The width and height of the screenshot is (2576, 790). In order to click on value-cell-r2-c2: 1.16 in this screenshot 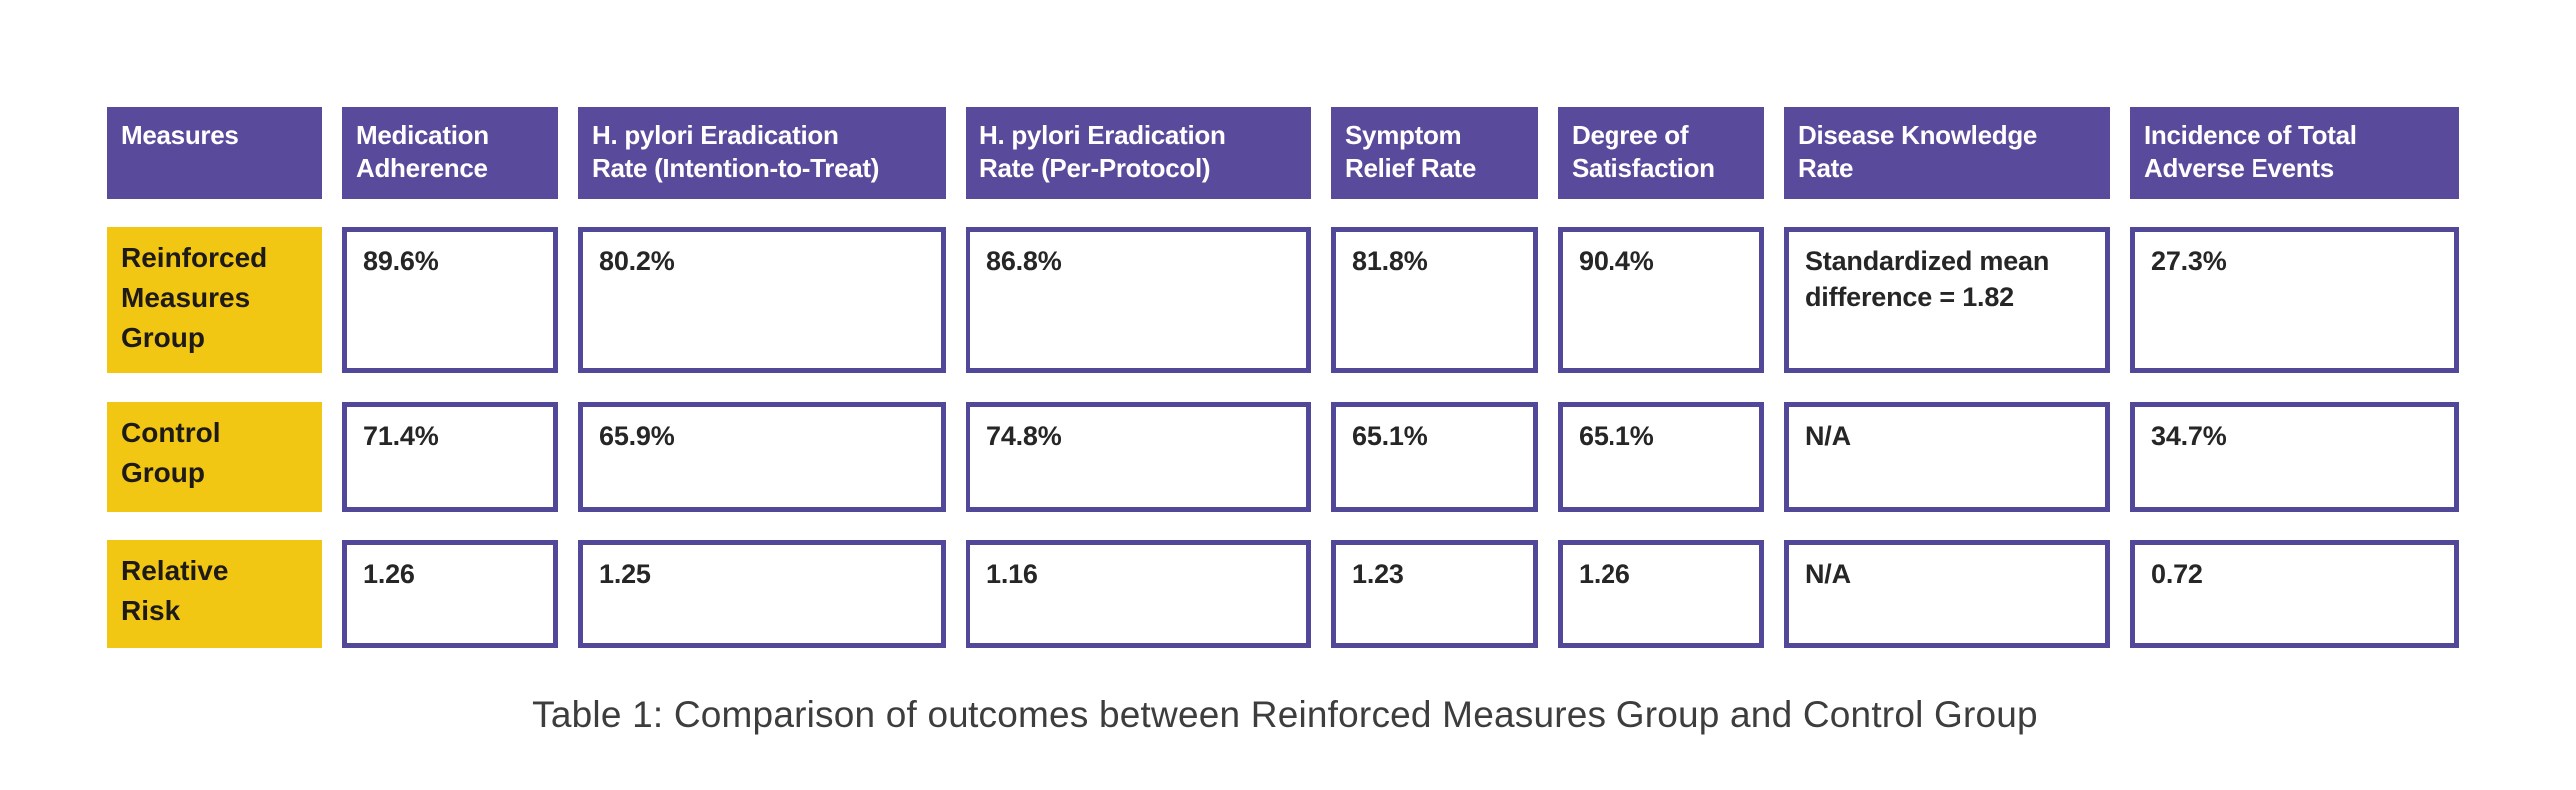, I will do `click(1138, 594)`.